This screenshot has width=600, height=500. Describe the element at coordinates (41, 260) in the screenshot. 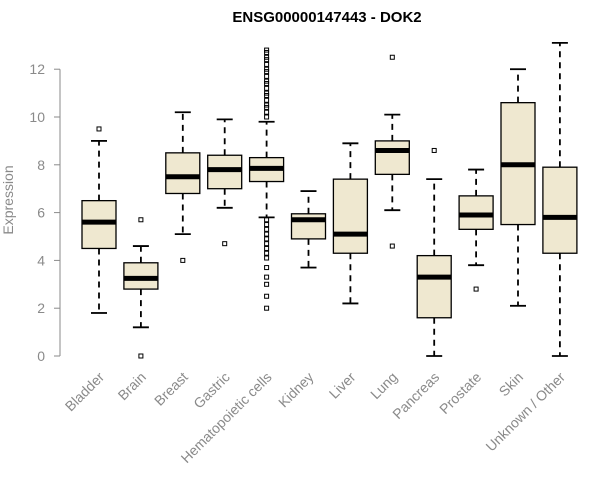

I see `y-tick-label: 4` at that location.